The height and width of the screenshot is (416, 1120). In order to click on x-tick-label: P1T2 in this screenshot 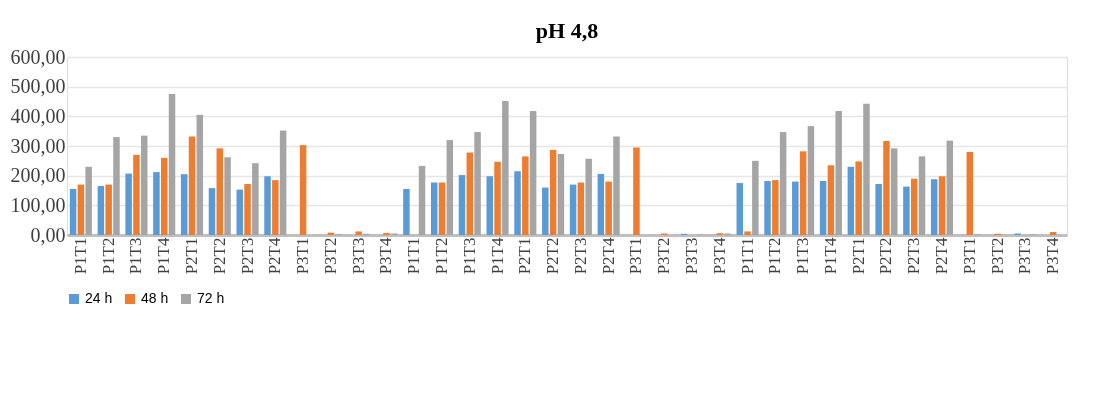, I will do `click(108, 256)`.